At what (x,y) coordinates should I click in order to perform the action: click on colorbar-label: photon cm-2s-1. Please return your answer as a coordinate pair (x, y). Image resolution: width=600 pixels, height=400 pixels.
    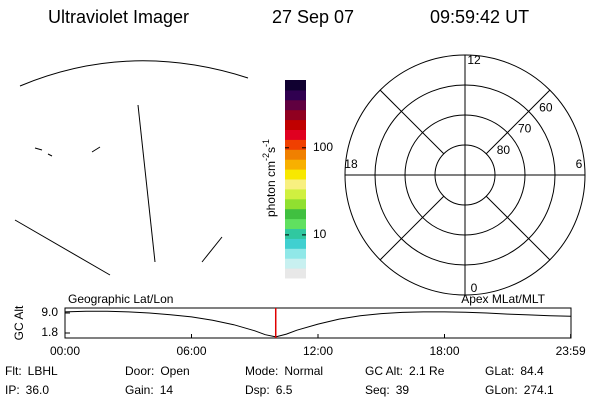
    Looking at the image, I should click on (269, 178).